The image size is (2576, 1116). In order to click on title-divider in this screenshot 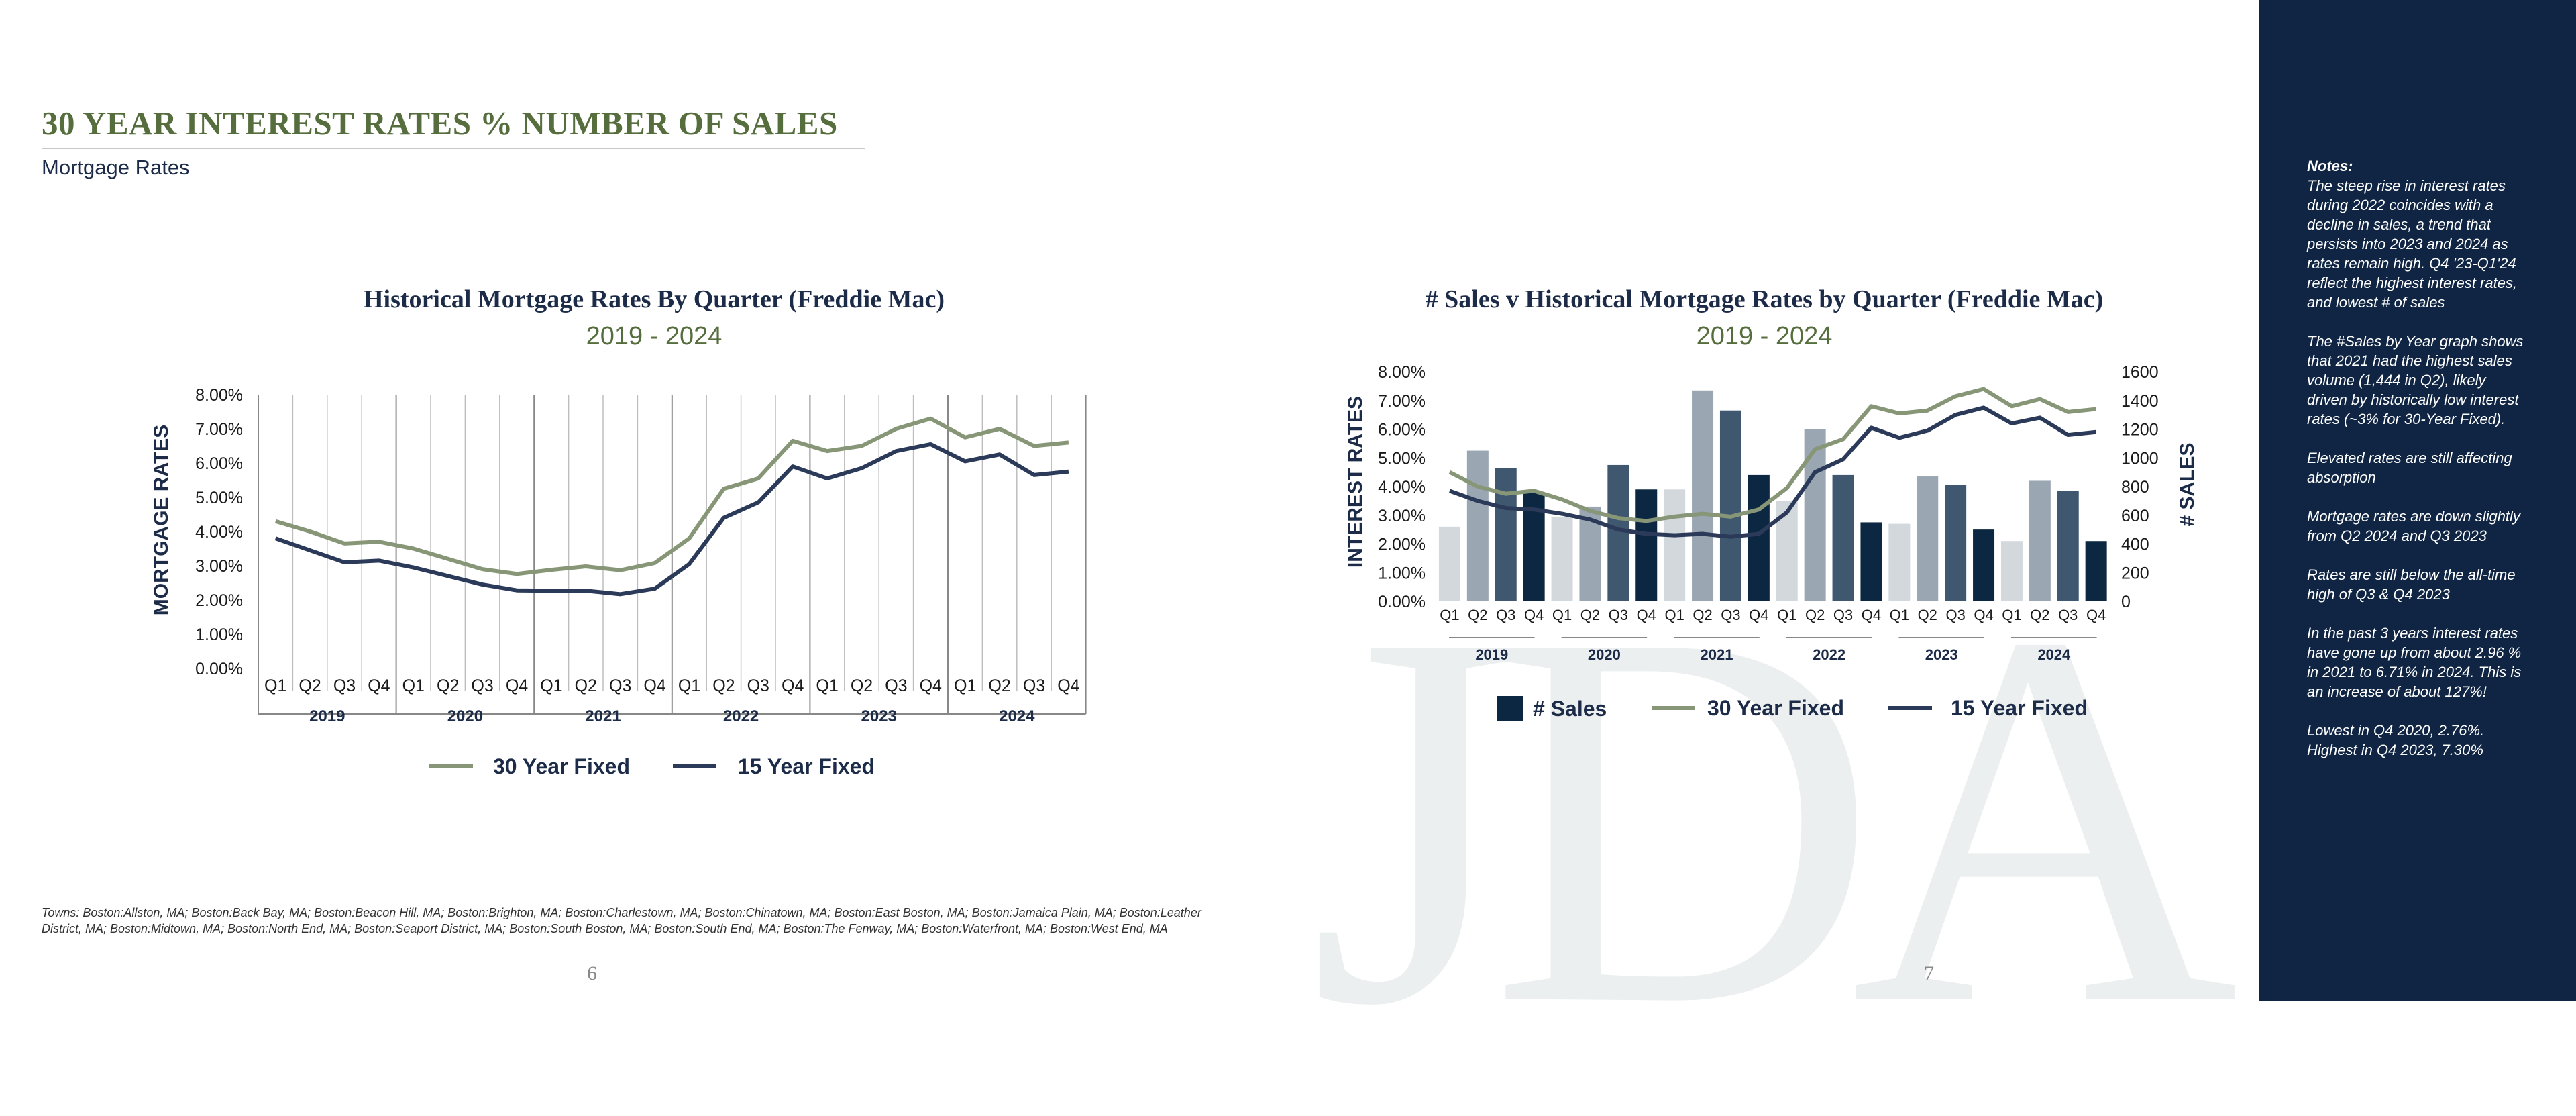, I will do `click(453, 148)`.